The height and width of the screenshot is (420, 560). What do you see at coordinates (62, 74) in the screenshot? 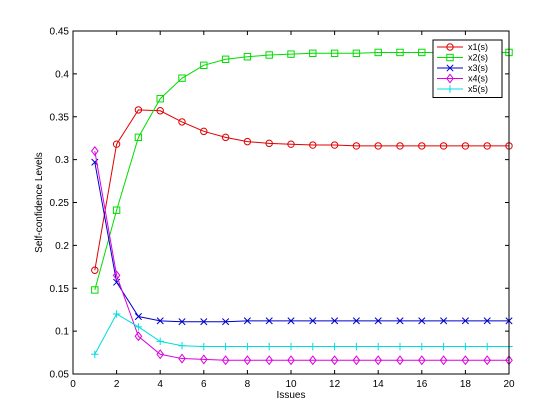
I see `y-tick-label: 0.4` at bounding box center [62, 74].